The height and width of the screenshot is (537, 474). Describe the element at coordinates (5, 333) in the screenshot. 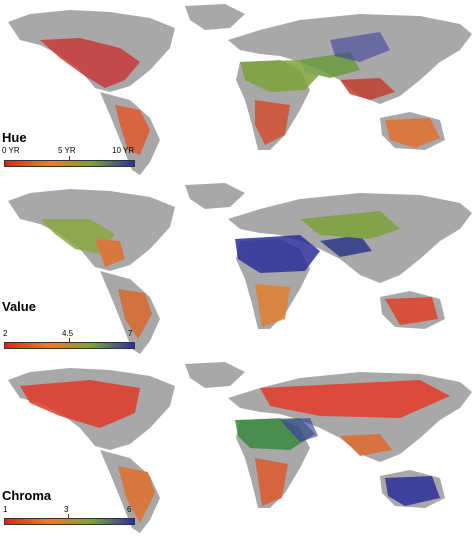

I see `value-tick-min: 2` at that location.